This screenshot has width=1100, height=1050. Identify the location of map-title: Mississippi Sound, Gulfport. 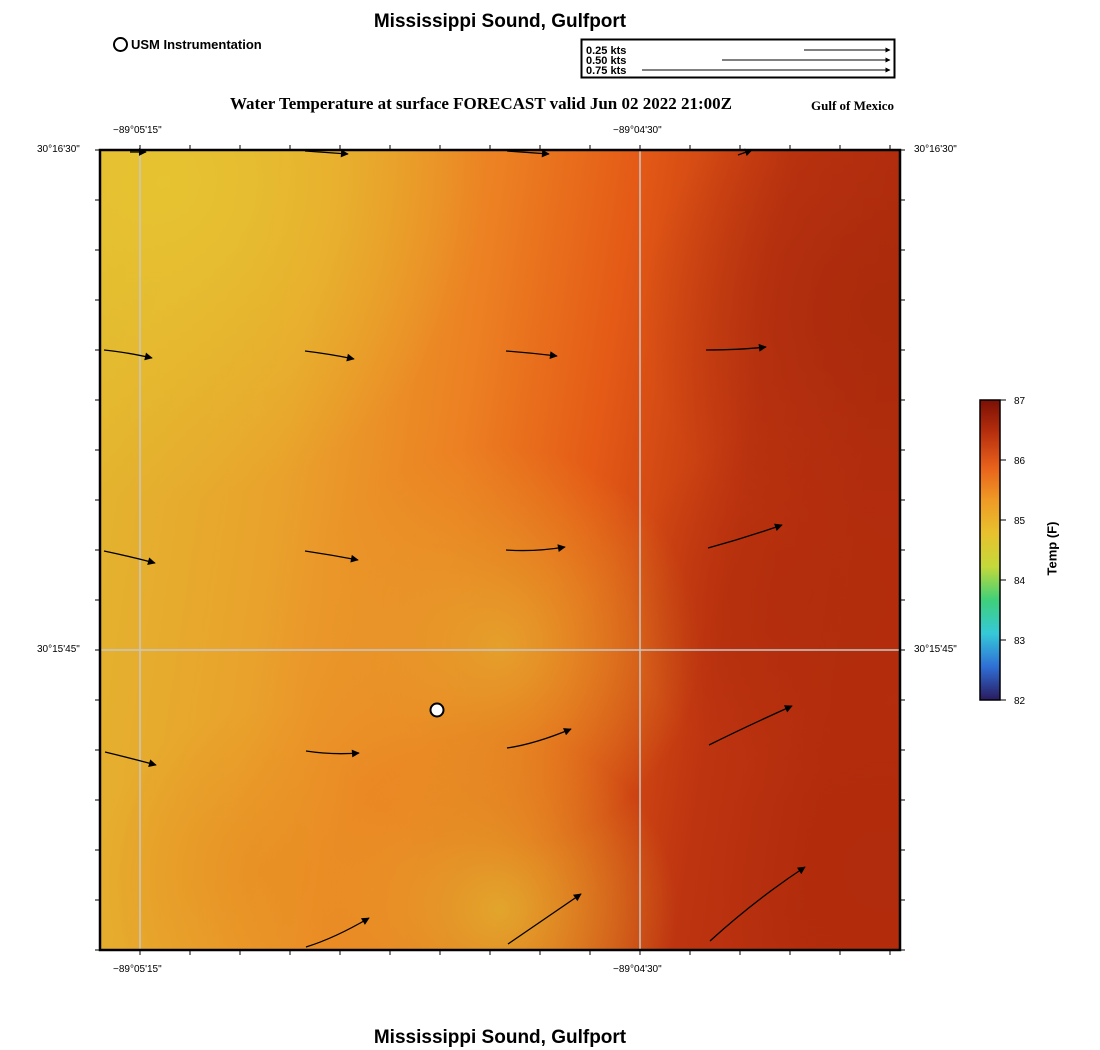
(500, 21).